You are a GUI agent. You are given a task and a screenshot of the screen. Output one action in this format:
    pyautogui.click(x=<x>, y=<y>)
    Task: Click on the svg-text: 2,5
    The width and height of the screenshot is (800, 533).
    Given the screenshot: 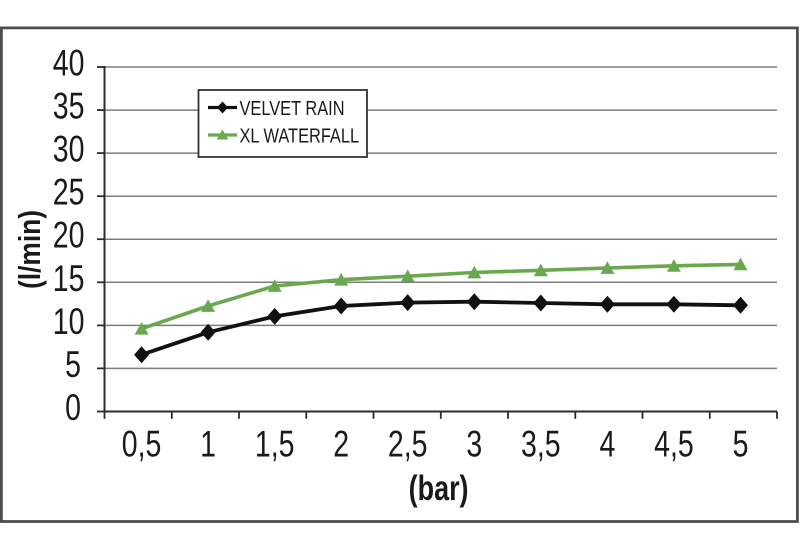 What is the action you would take?
    pyautogui.click(x=408, y=443)
    